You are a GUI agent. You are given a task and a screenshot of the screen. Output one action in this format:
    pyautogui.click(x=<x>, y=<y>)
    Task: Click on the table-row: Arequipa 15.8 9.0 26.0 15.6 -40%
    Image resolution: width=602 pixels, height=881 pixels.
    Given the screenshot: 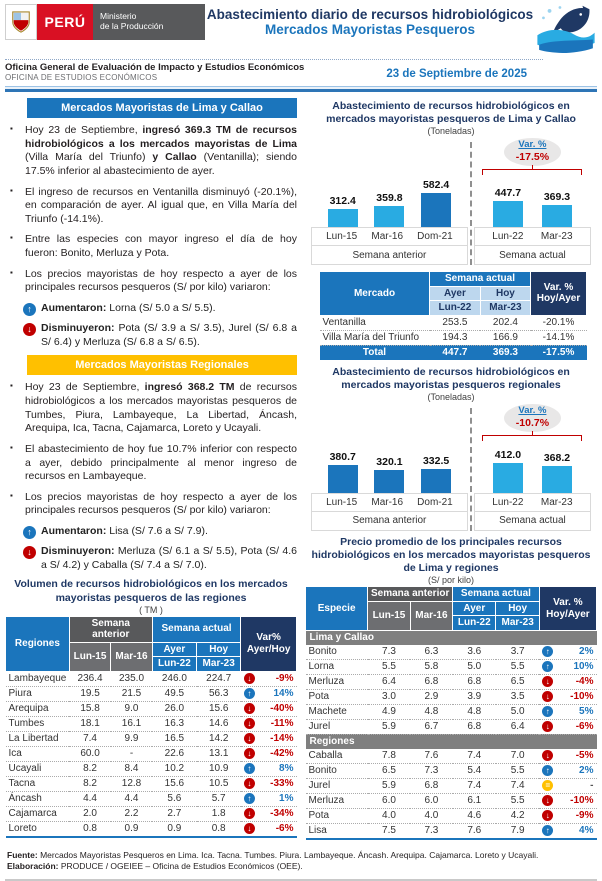 What is the action you would take?
    pyautogui.click(x=151, y=709)
    